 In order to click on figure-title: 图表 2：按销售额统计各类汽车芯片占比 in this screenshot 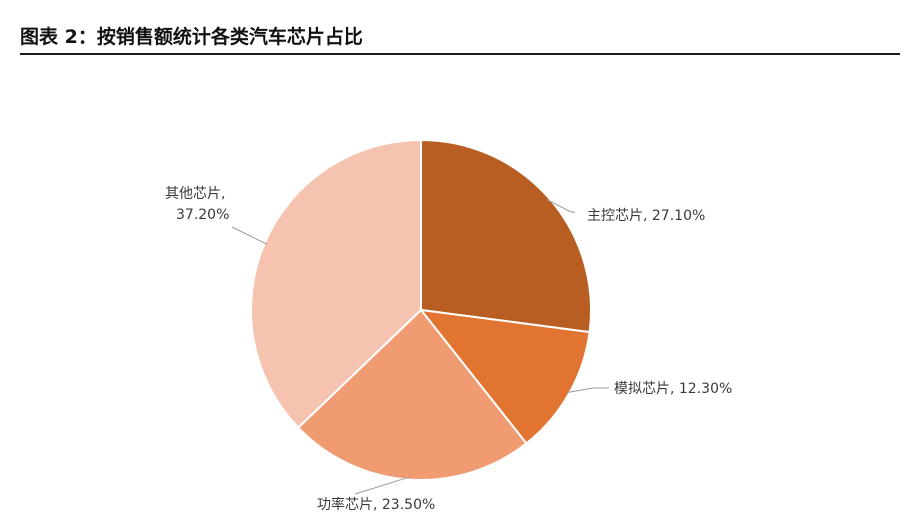, I will do `click(191, 37)`.